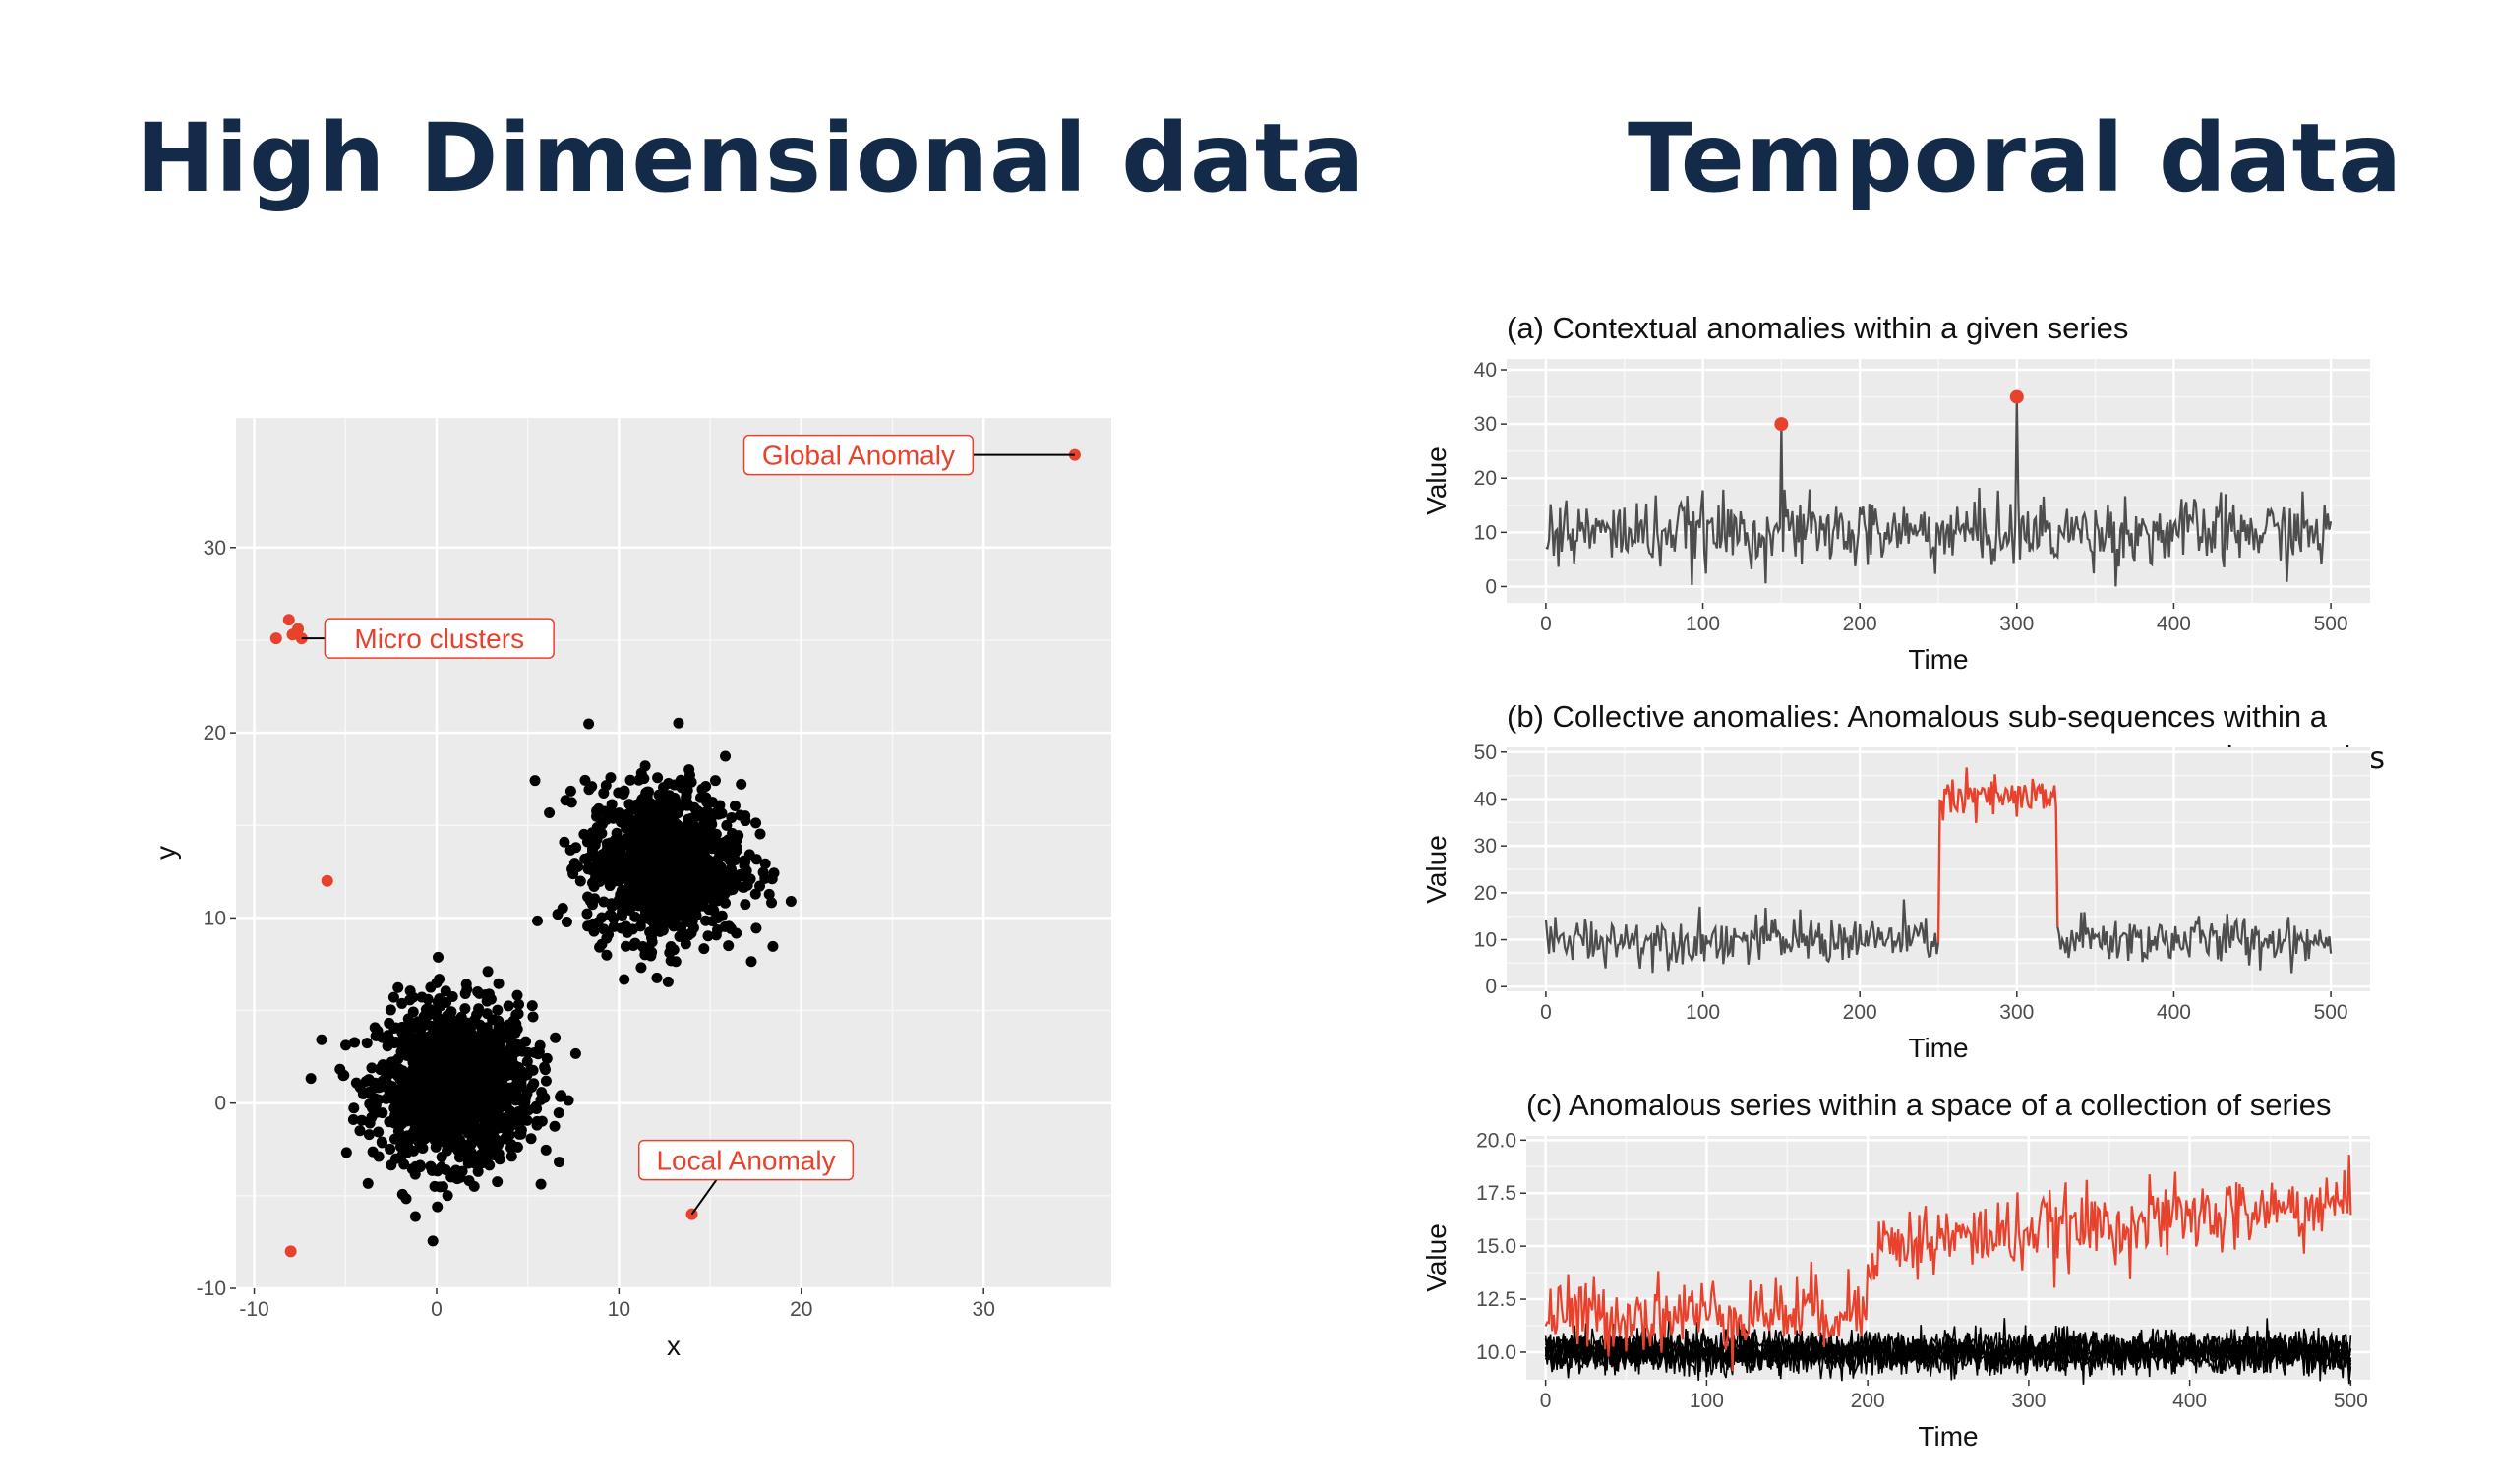 The width and height of the screenshot is (2494, 1484). What do you see at coordinates (439, 639) in the screenshot?
I see `annotation-label: Micro clusters` at bounding box center [439, 639].